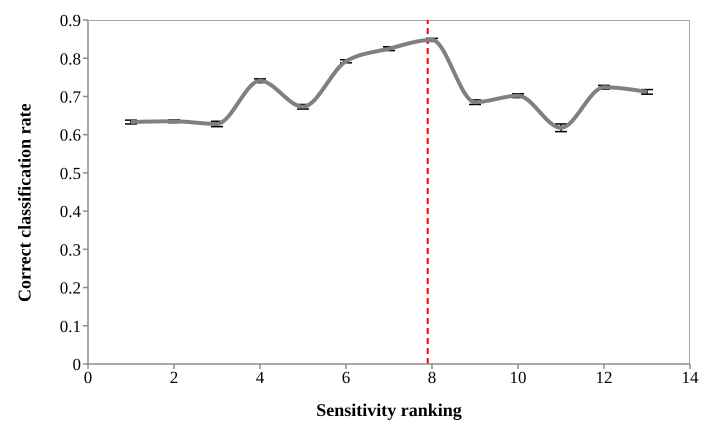 The image size is (712, 432). I want to click on y-tick-label: 0.1, so click(70, 326).